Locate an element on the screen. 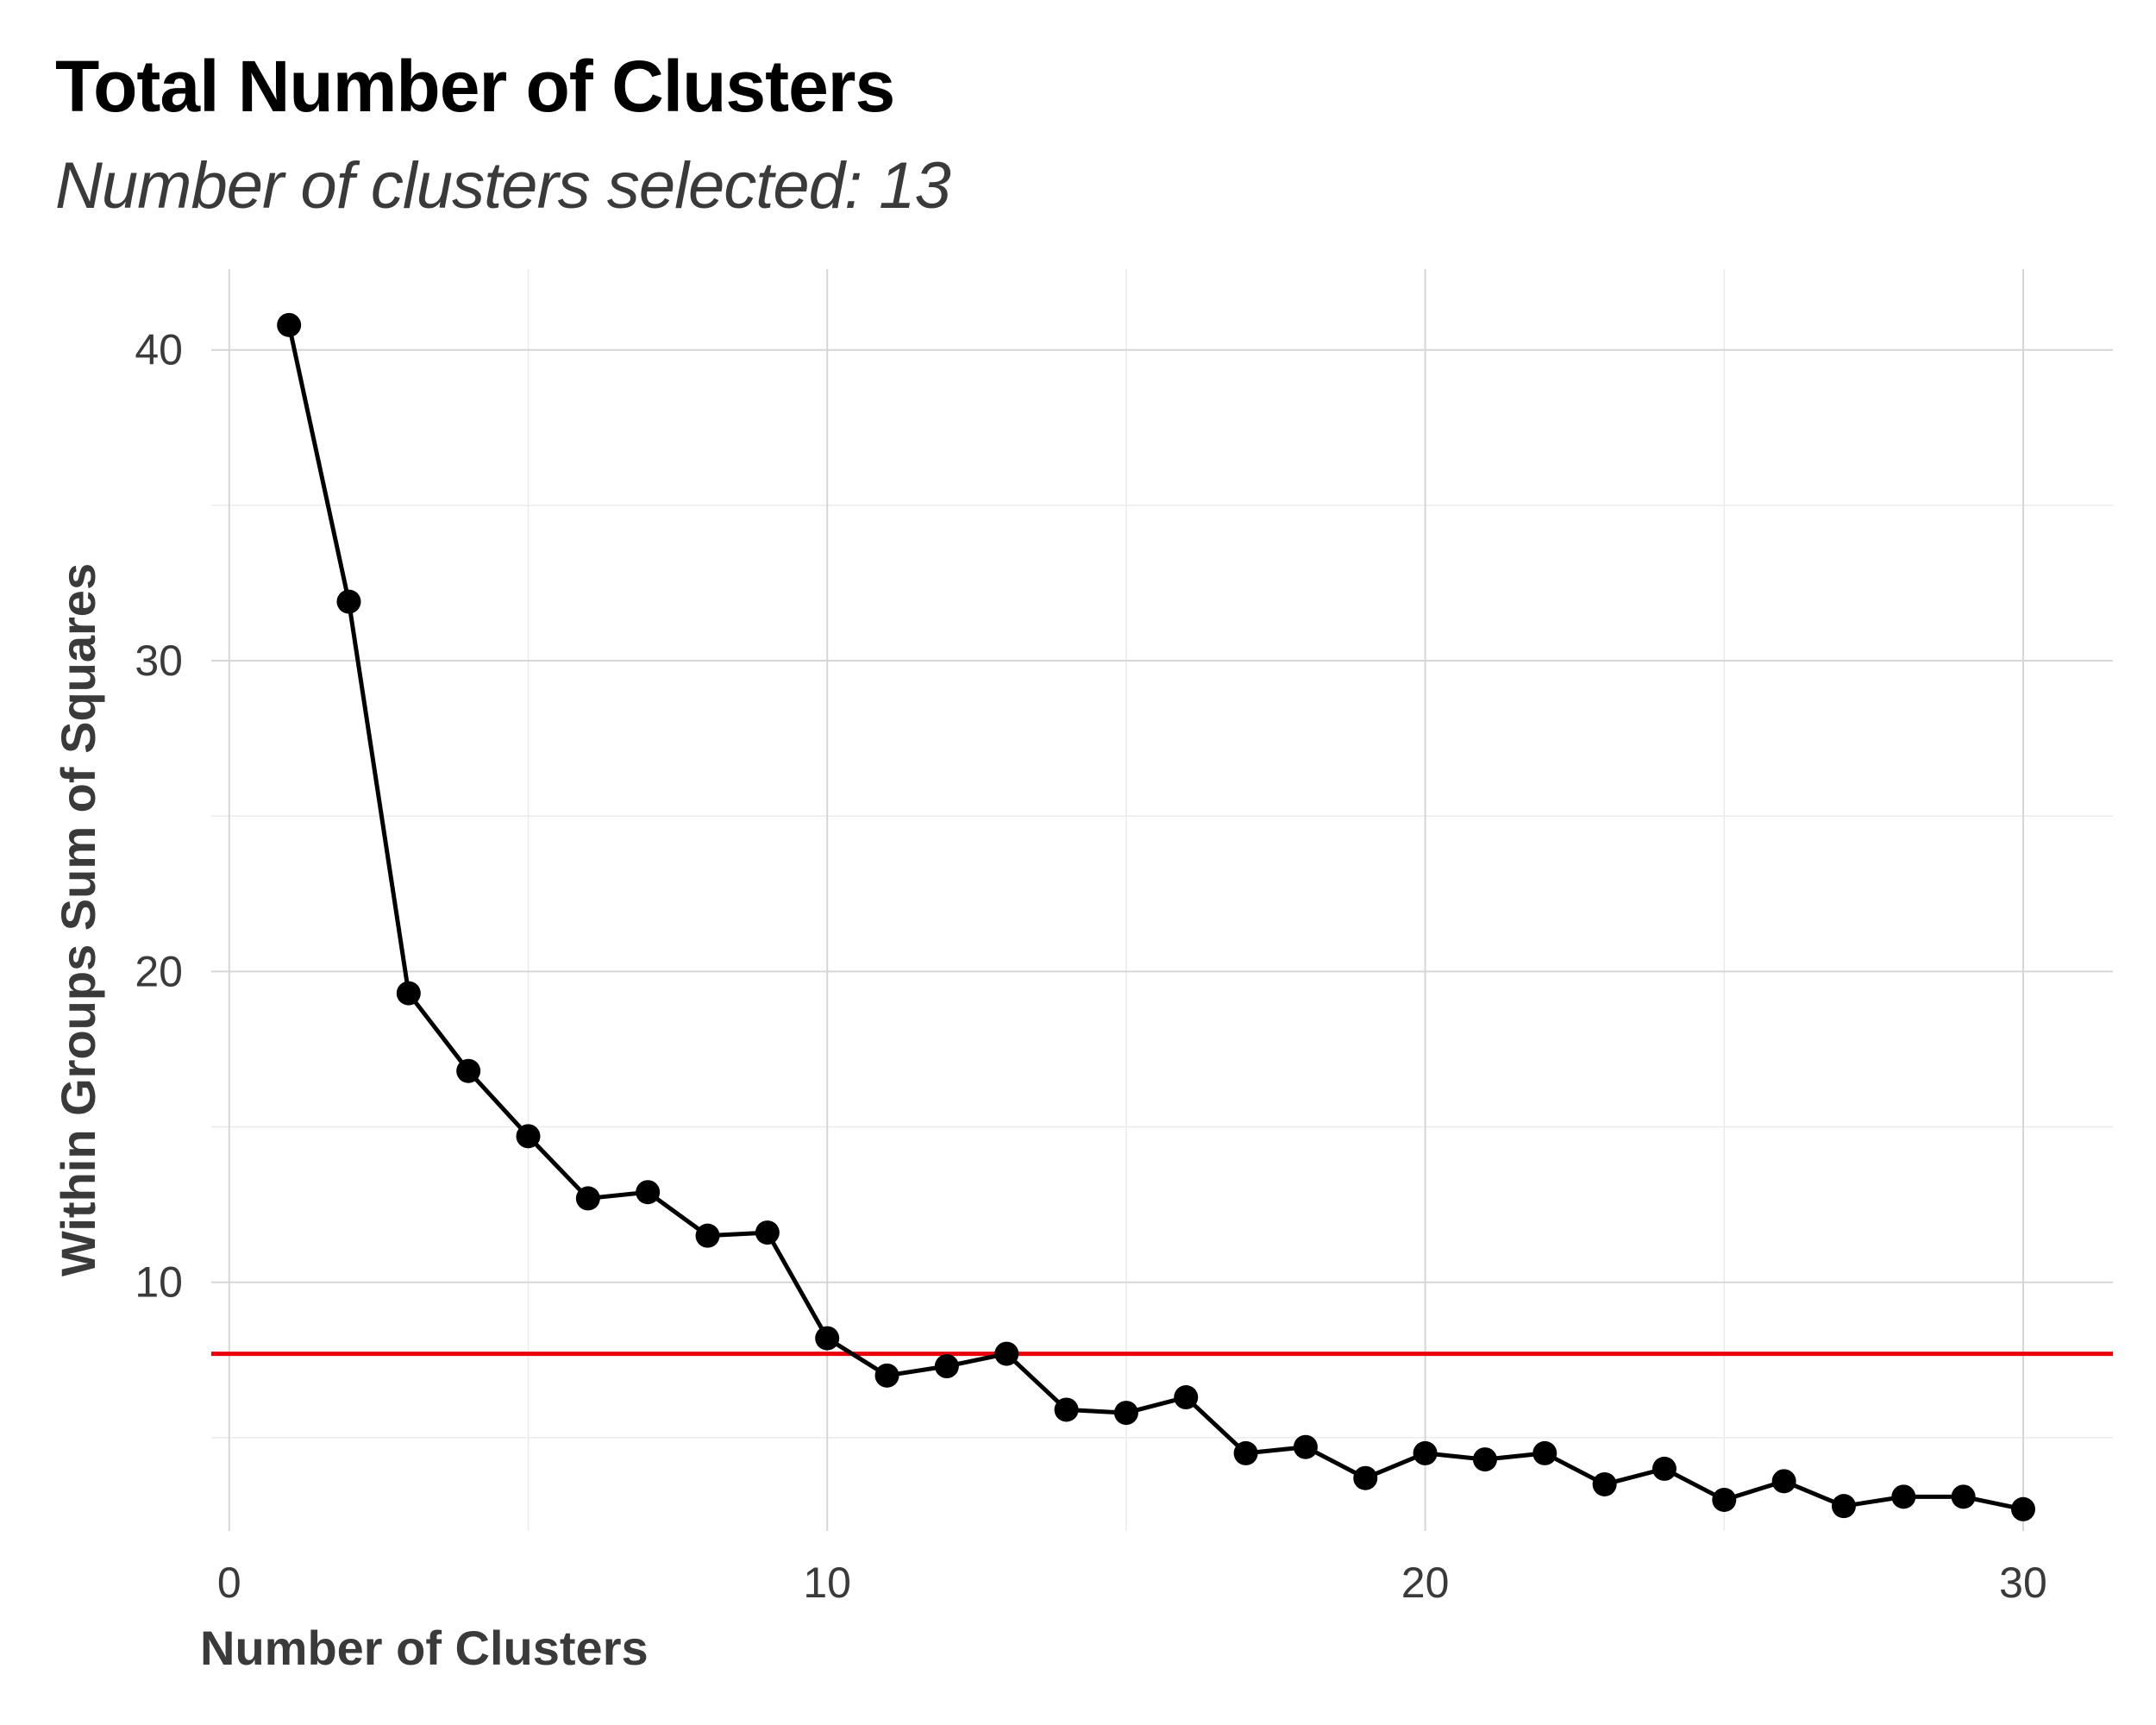 This screenshot has width=2156, height=1725. y-axis-title: Within Groups Sum of Squares is located at coordinates (78, 920).